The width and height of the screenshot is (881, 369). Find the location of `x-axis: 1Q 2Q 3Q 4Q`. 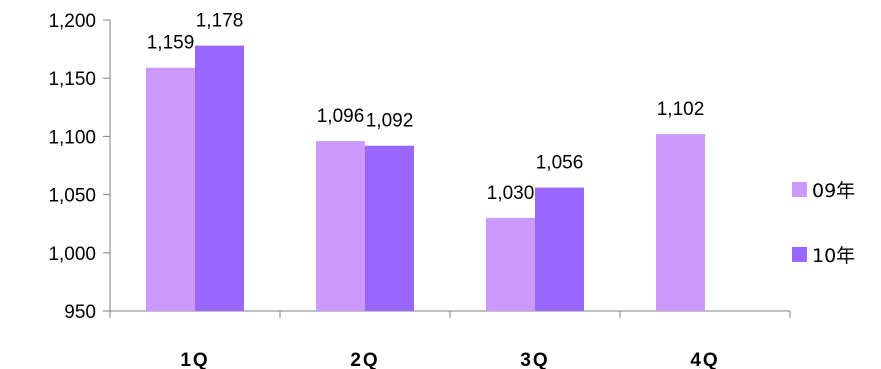

x-axis: 1Q 2Q 3Q 4Q is located at coordinates (450, 339).